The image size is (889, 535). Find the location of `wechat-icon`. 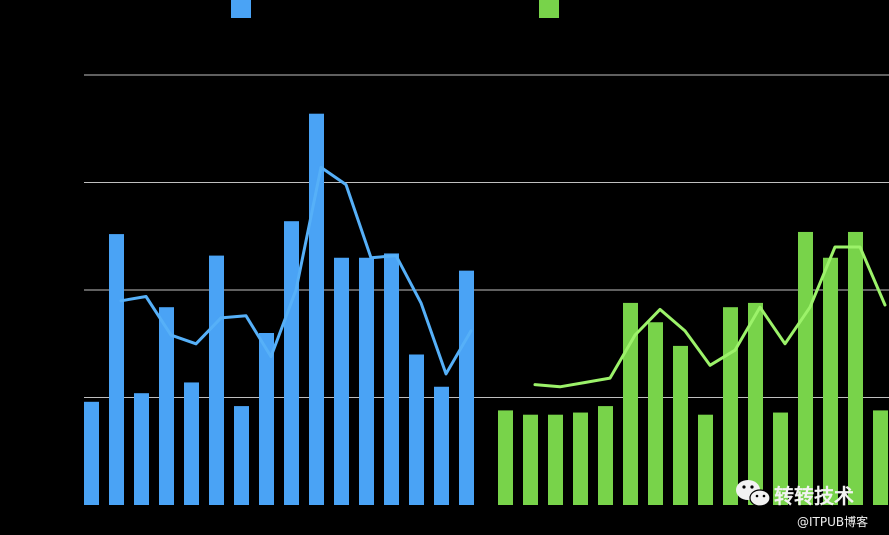

wechat-icon is located at coordinates (753, 493).